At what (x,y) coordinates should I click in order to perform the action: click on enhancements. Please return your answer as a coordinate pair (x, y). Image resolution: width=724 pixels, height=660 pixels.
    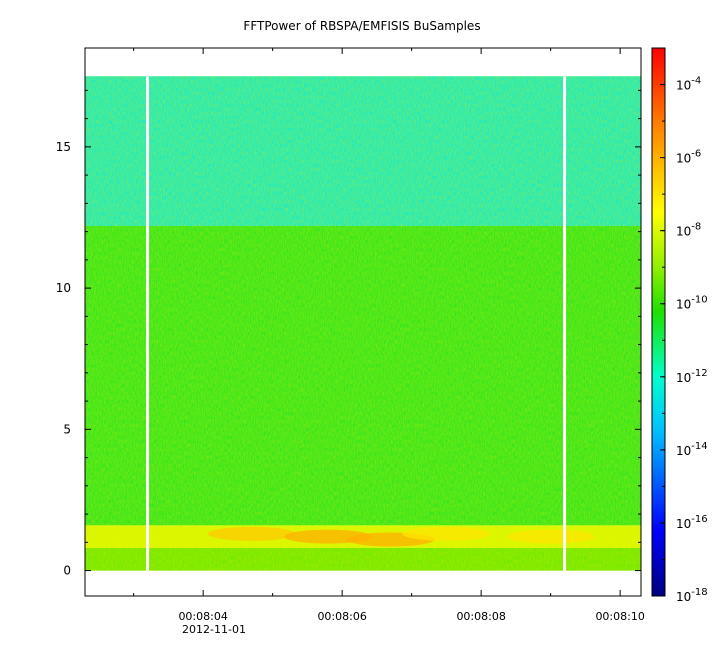
    Looking at the image, I should click on (401, 536).